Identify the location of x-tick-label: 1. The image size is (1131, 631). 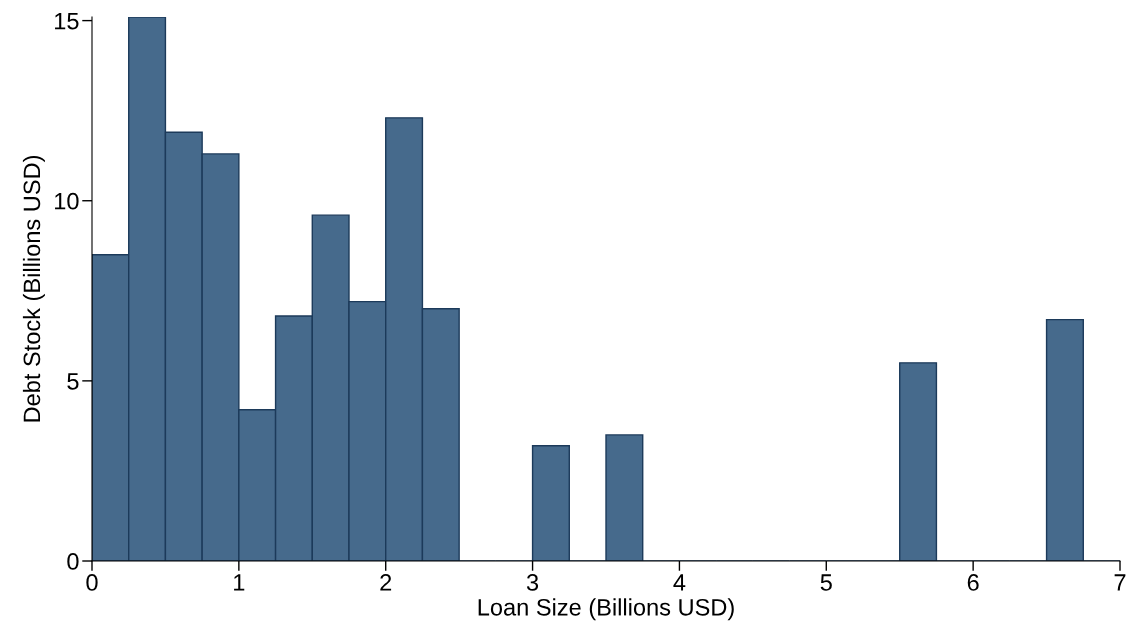
(239, 582).